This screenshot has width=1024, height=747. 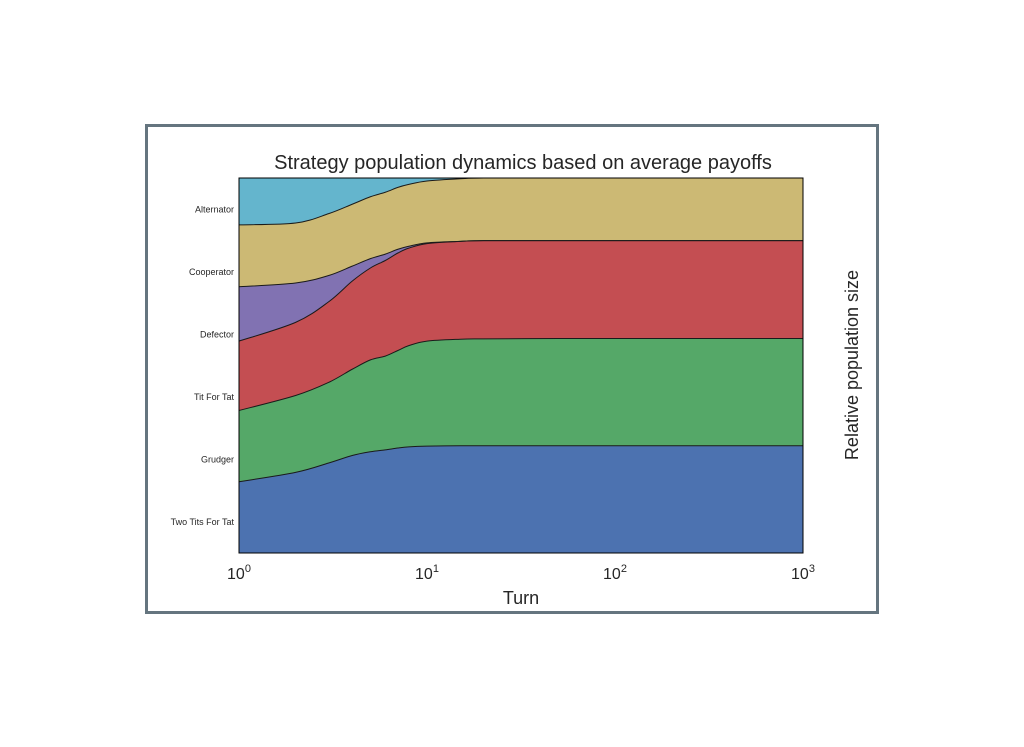 I want to click on area-tit-for-tat, so click(x=521, y=325).